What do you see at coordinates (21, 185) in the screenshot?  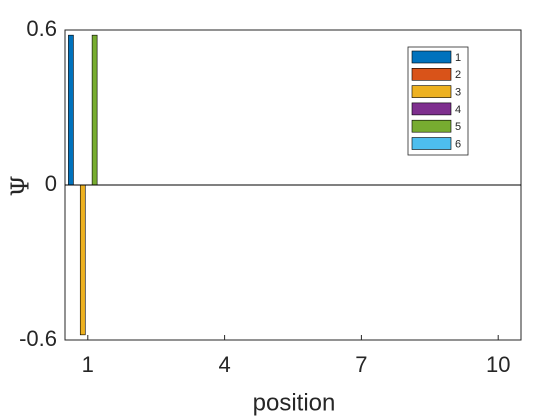 I see `y-axis-label: Ψ` at bounding box center [21, 185].